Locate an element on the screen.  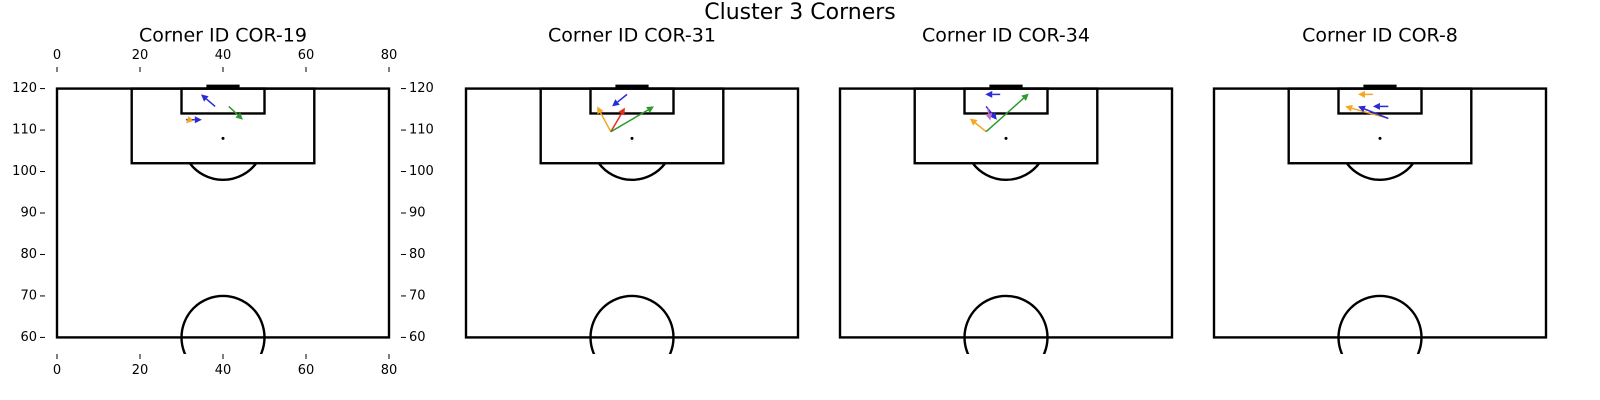
subplot-title: Corner ID COR-19 is located at coordinates (223, 36).